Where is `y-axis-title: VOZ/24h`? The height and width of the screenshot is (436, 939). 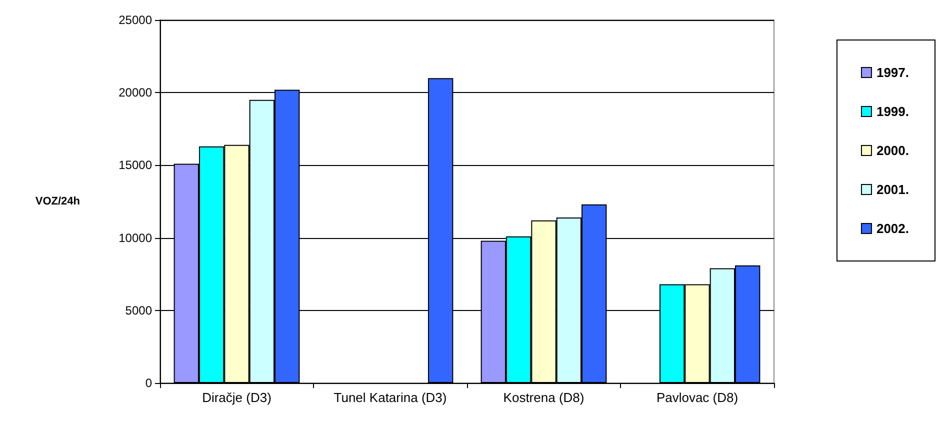 y-axis-title: VOZ/24h is located at coordinates (57, 202).